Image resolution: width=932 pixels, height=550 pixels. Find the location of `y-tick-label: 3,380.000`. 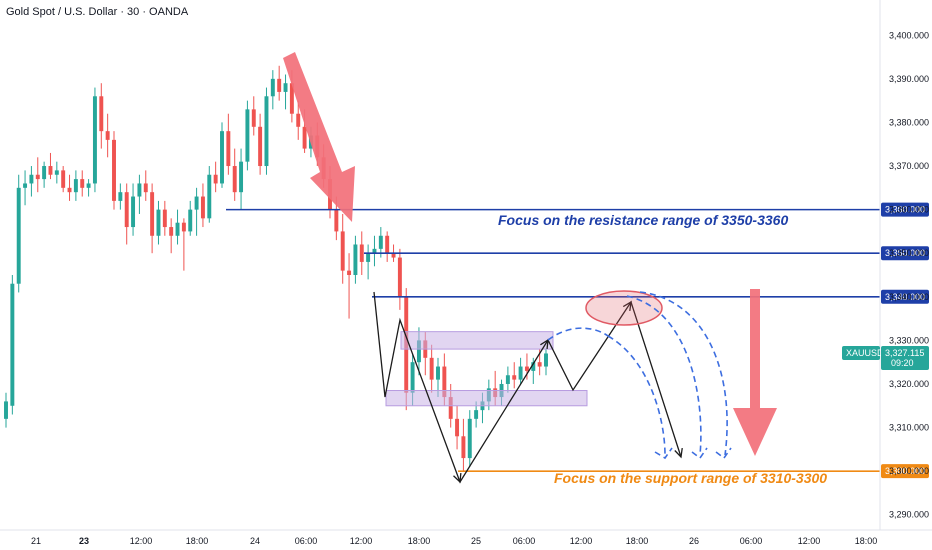

y-tick-label: 3,380.000 is located at coordinates (909, 122).